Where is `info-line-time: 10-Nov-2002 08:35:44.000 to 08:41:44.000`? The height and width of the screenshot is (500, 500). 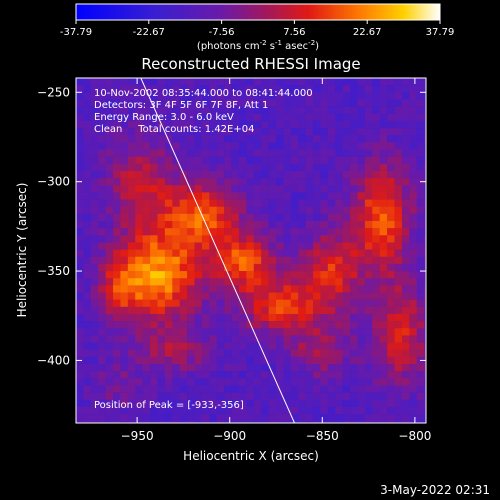
info-line-time: 10-Nov-2002 08:35:44.000 to 08:41:44.000 is located at coordinates (203, 93).